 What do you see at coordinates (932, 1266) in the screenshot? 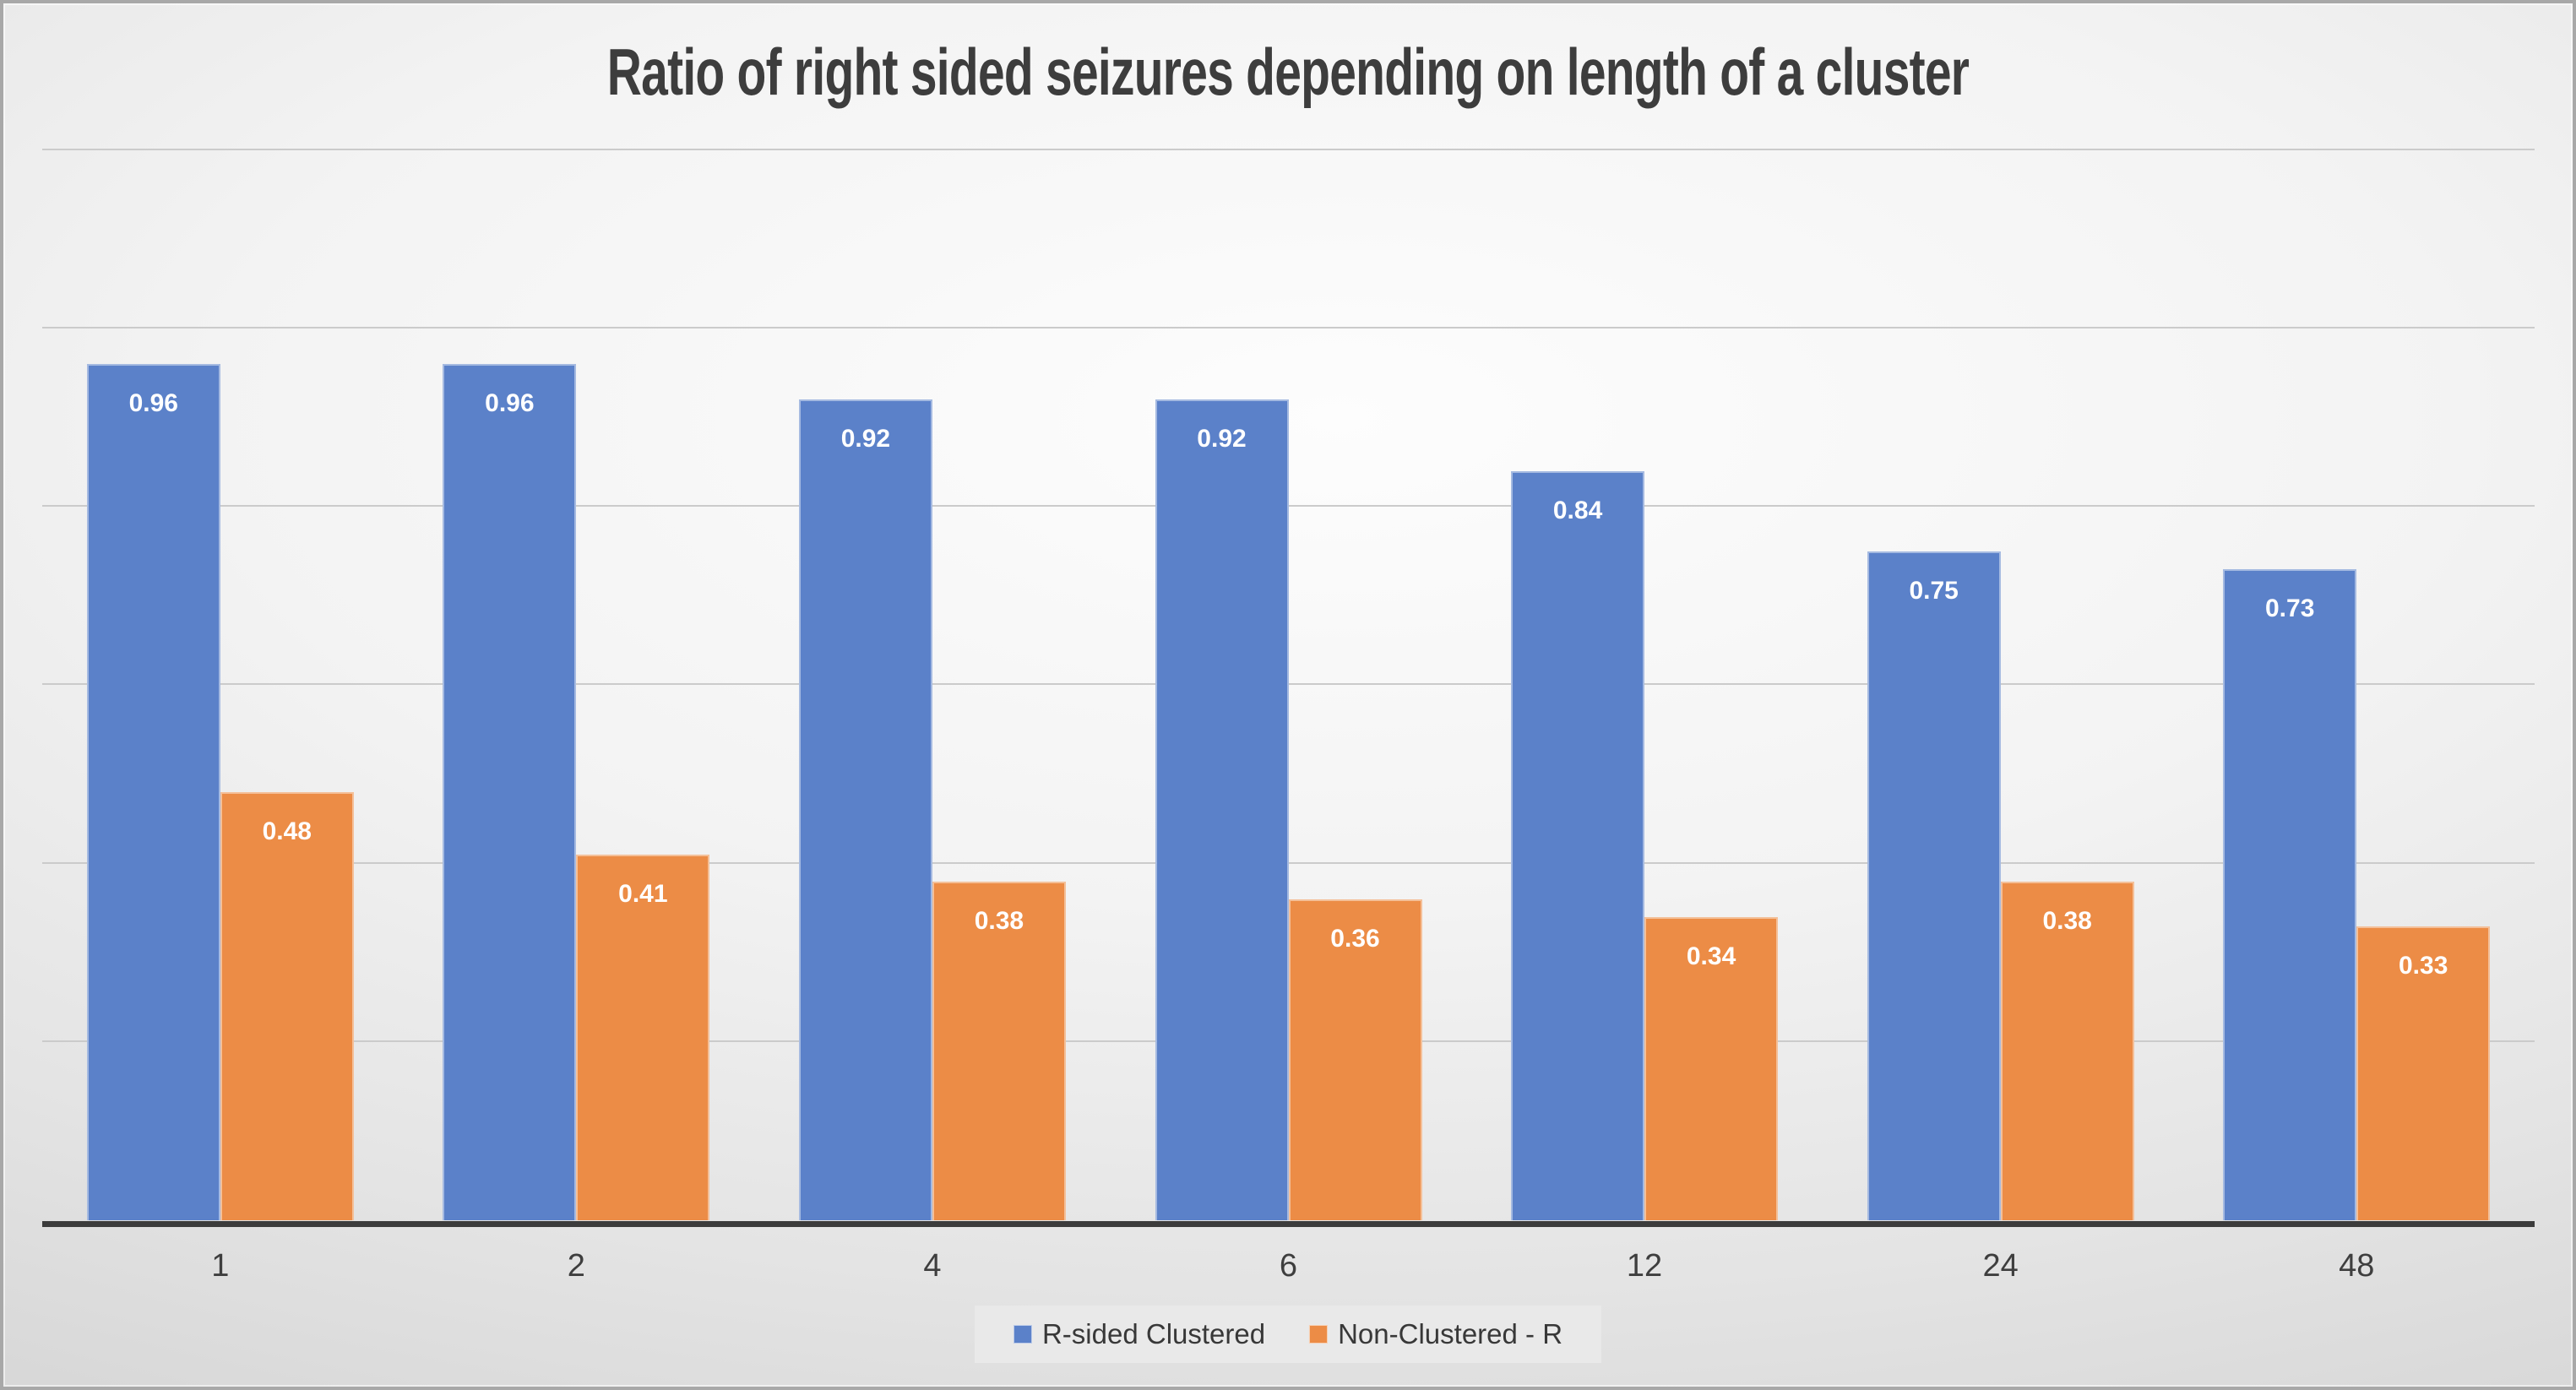
I see `x-axis-label-4: 4` at bounding box center [932, 1266].